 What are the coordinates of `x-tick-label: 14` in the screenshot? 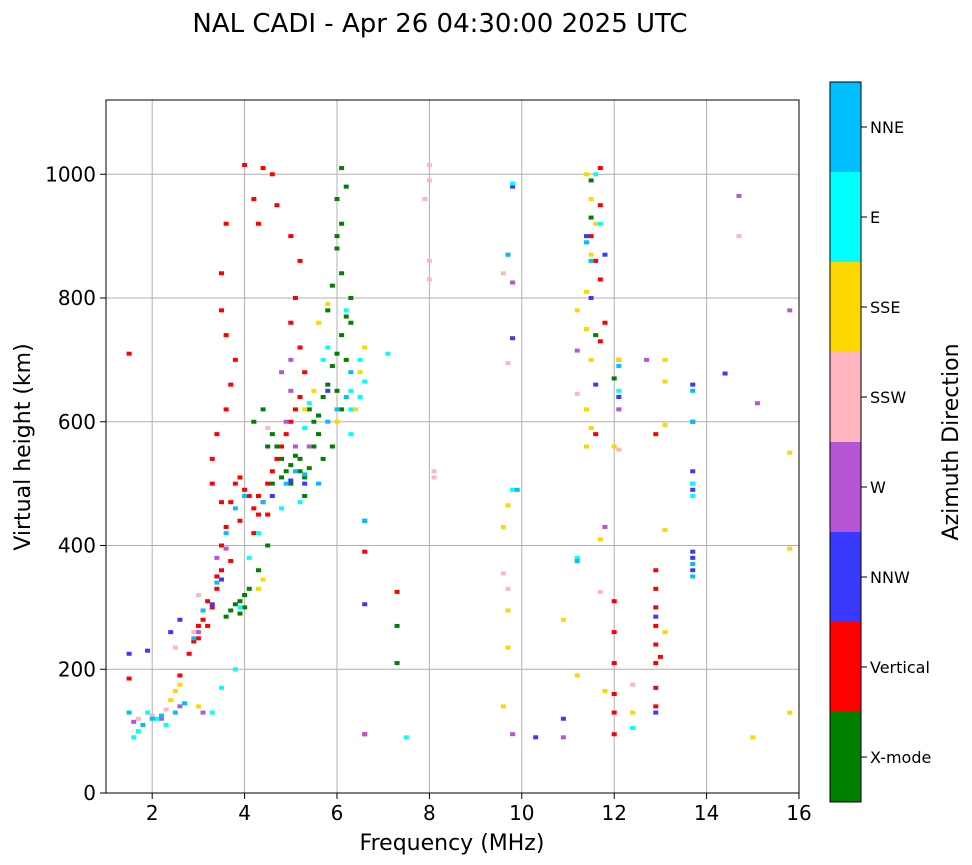 It's located at (706, 813).